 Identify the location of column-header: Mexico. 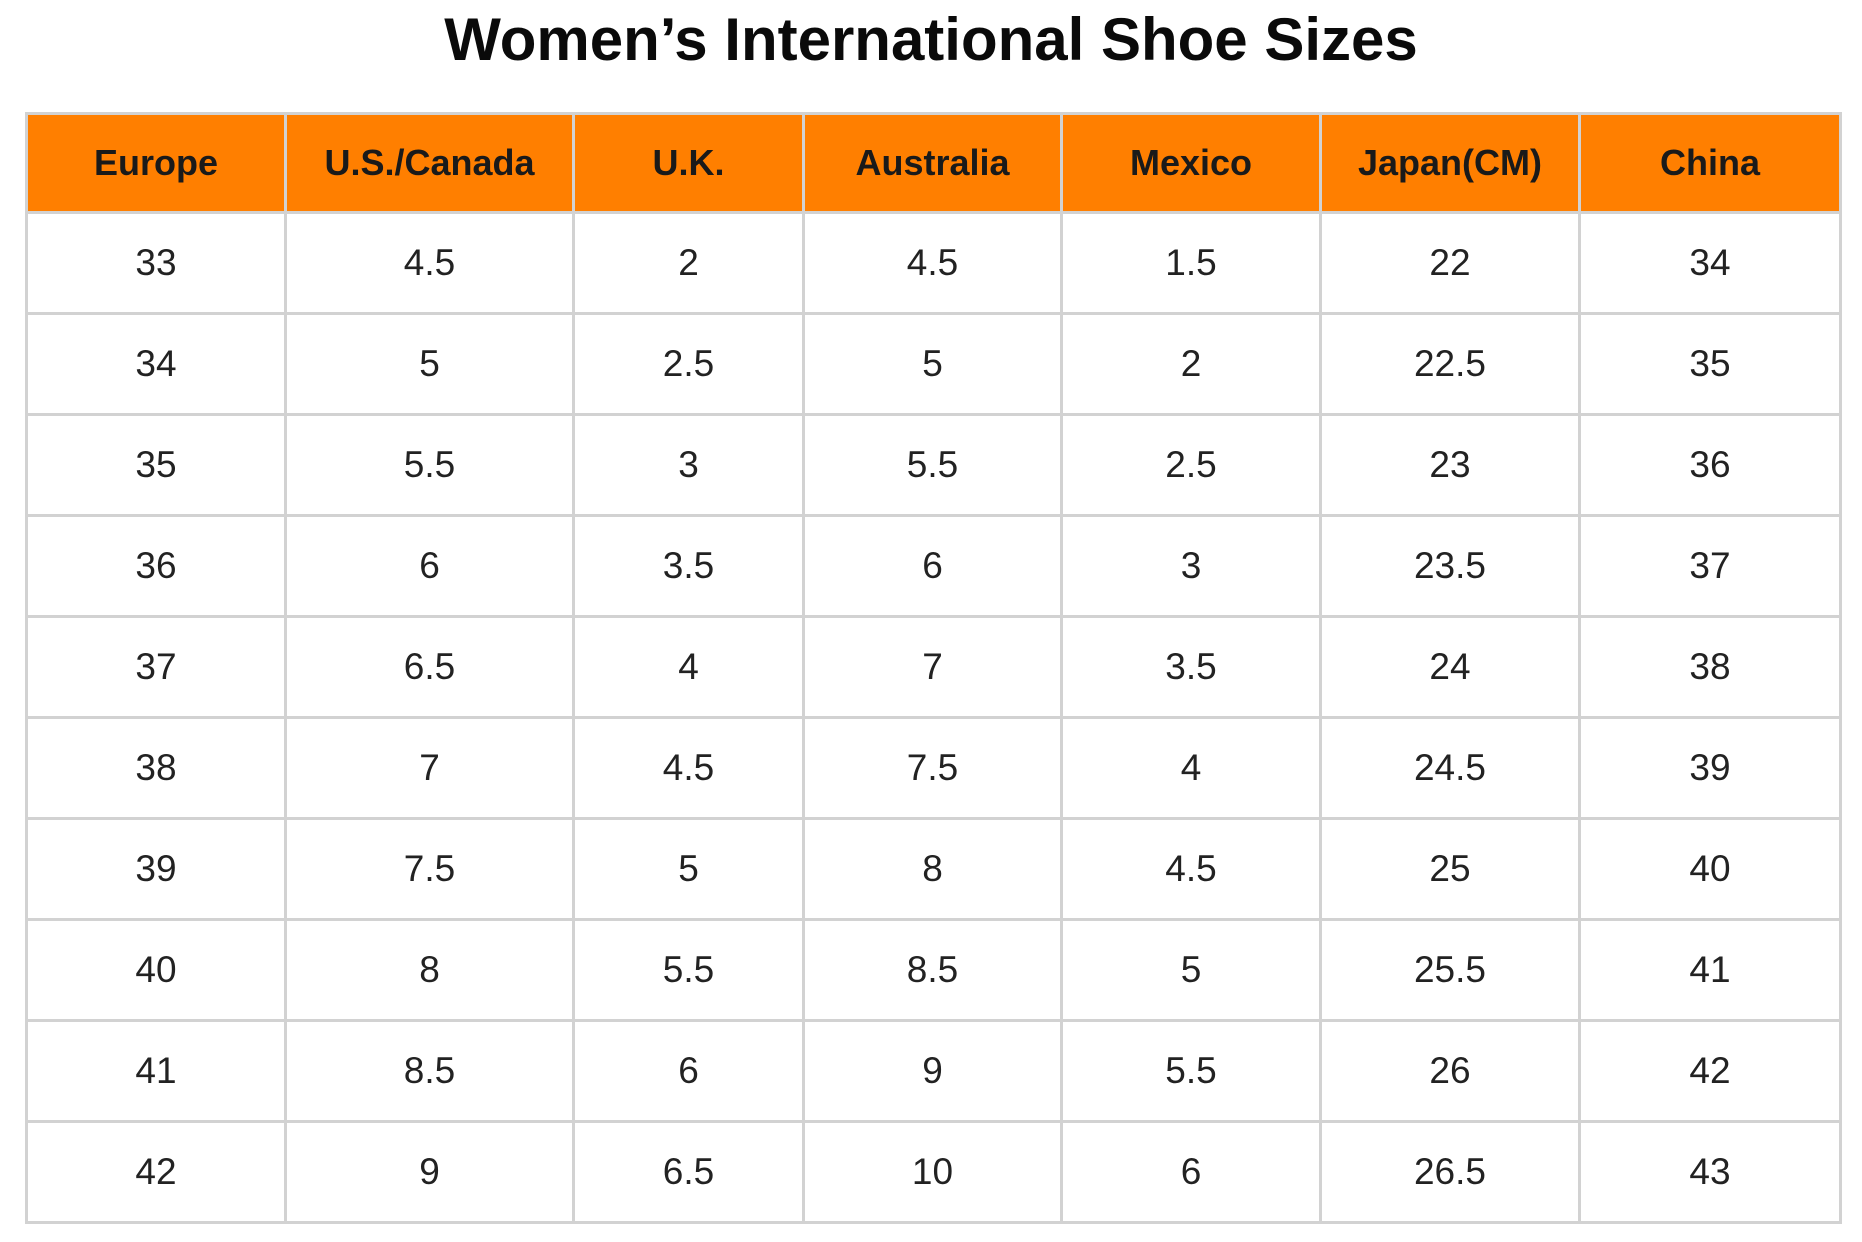
(1191, 163).